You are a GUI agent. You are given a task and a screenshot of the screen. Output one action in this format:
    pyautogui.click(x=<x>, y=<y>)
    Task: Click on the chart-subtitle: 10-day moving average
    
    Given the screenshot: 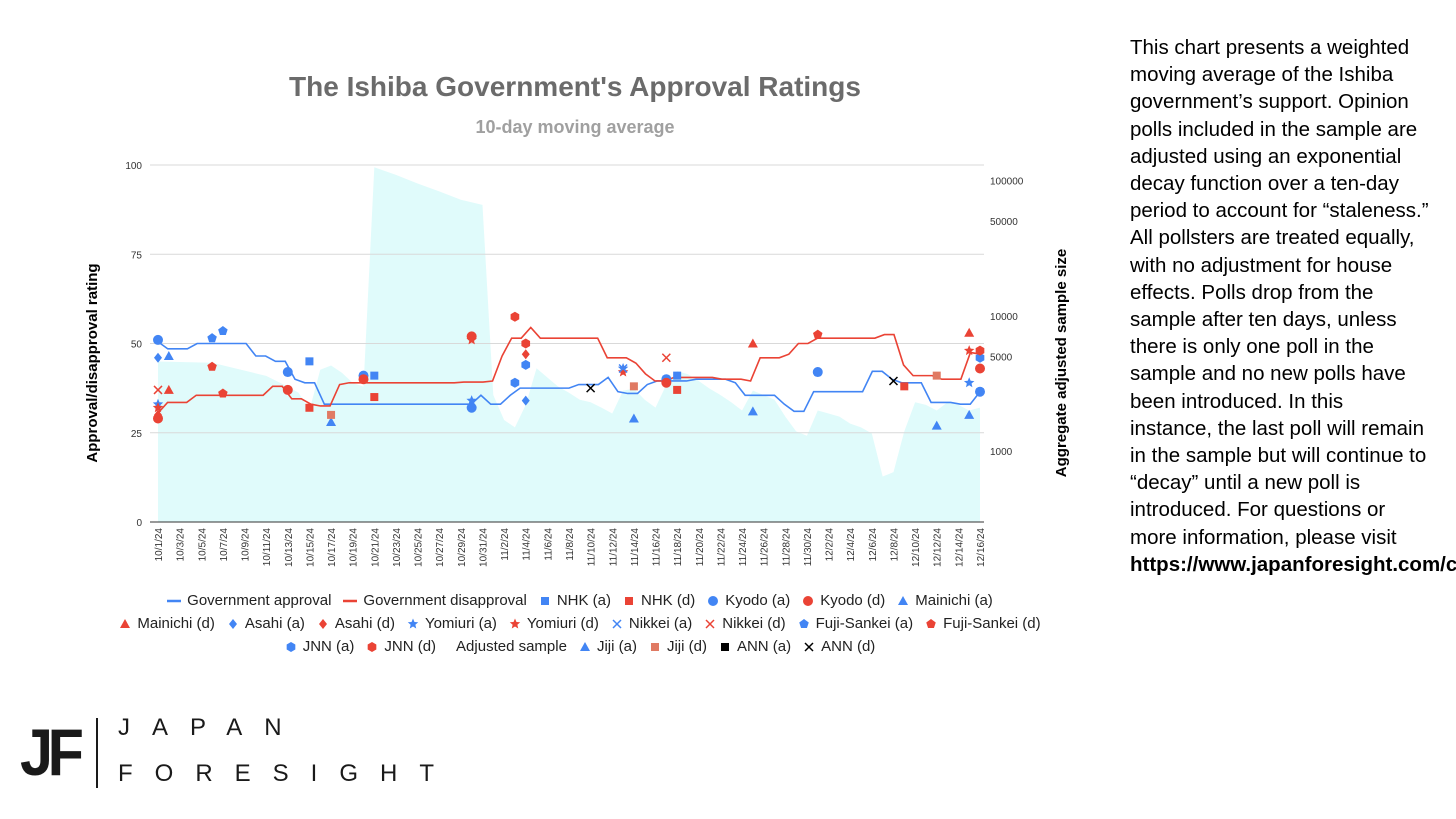 What is the action you would take?
    pyautogui.click(x=574, y=127)
    